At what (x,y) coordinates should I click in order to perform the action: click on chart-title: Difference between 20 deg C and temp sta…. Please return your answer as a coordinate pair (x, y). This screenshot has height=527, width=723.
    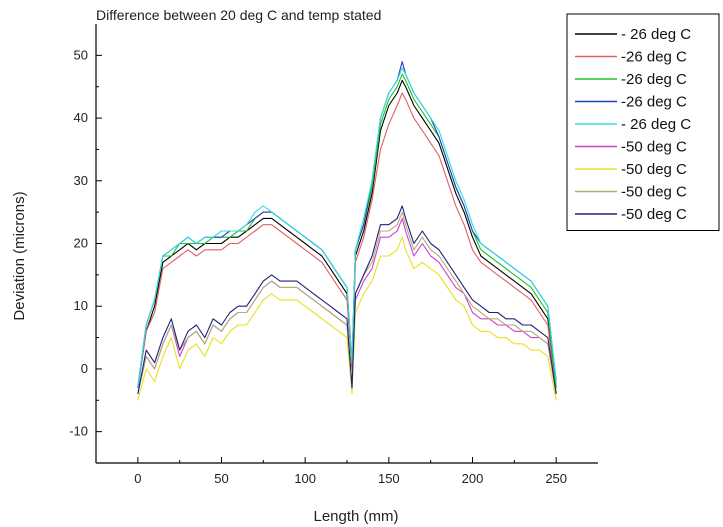
    Looking at the image, I should click on (238, 15).